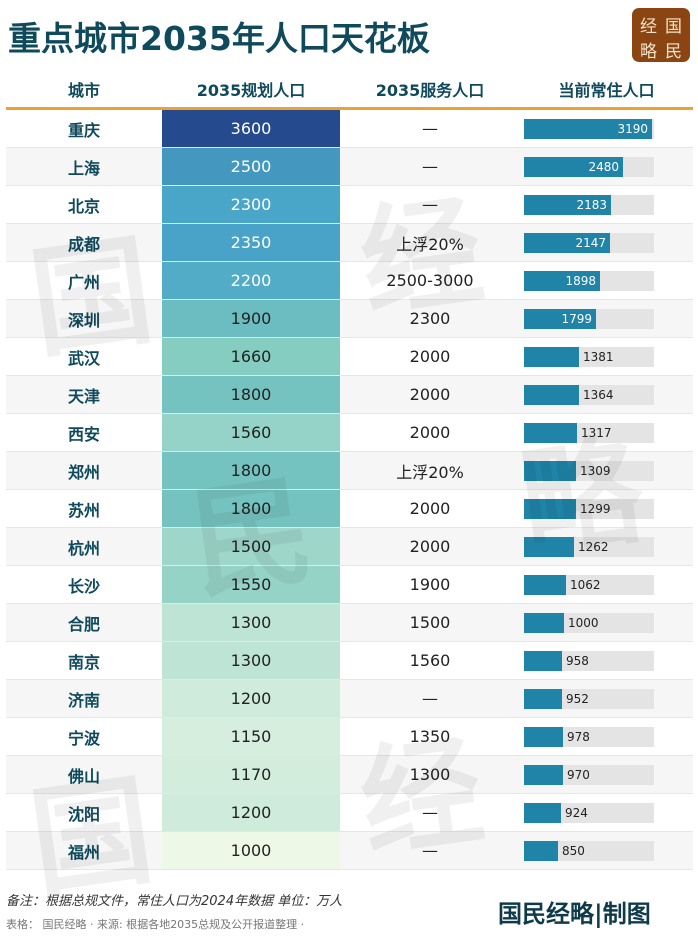  What do you see at coordinates (632, 129) in the screenshot?
I see `current-value: 3190` at bounding box center [632, 129].